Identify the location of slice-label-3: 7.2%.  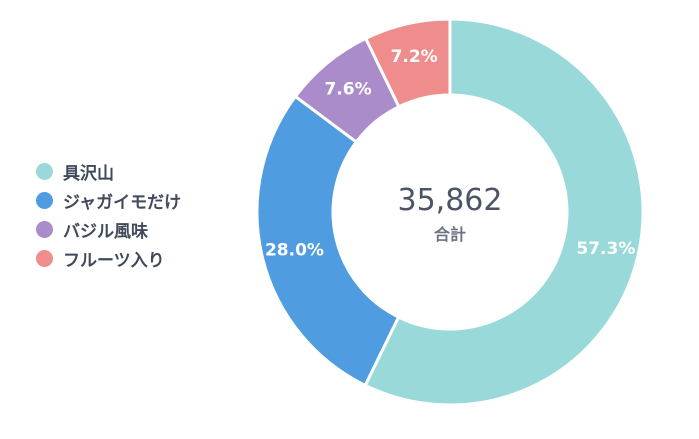
(414, 57).